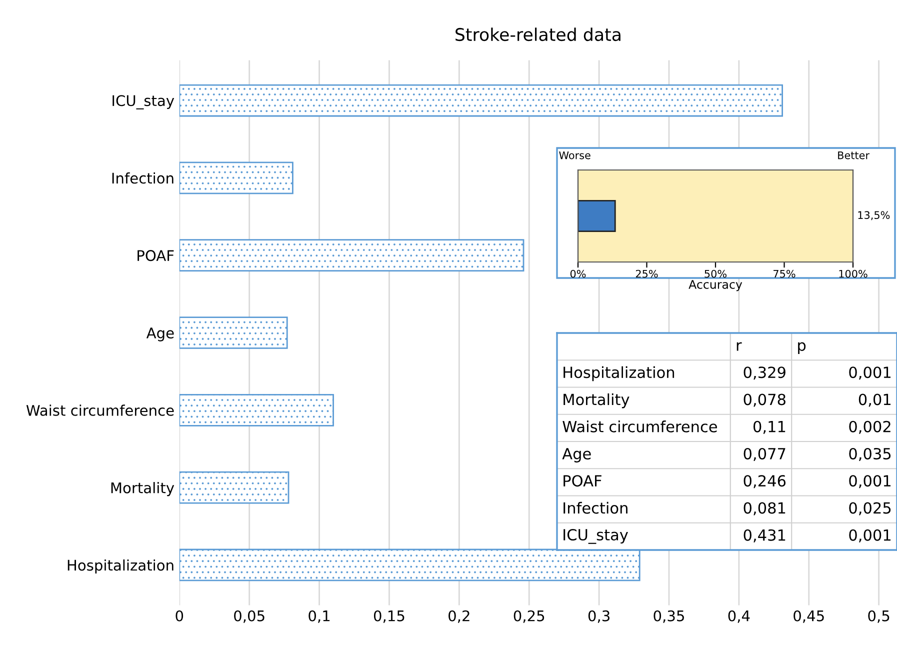  I want to click on x-tick-label: 0%, so click(578, 274).